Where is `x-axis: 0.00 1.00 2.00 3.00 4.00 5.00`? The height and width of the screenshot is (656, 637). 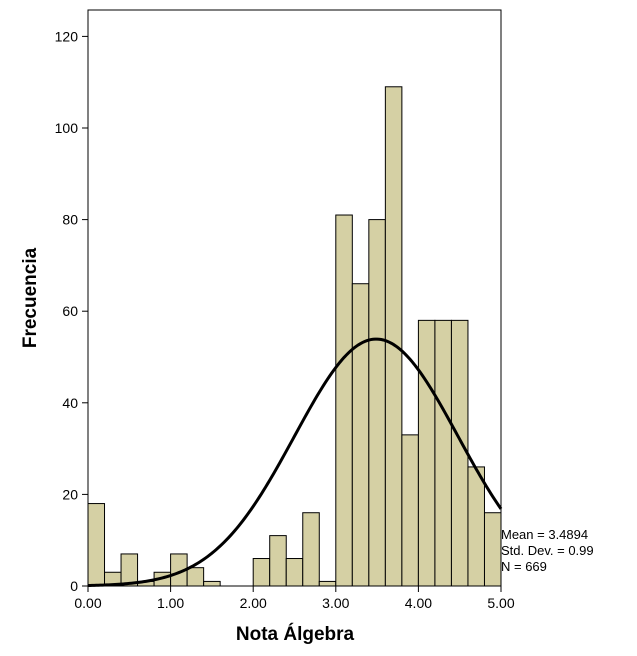
x-axis: 0.00 1.00 2.00 3.00 4.00 5.00 is located at coordinates (294, 598).